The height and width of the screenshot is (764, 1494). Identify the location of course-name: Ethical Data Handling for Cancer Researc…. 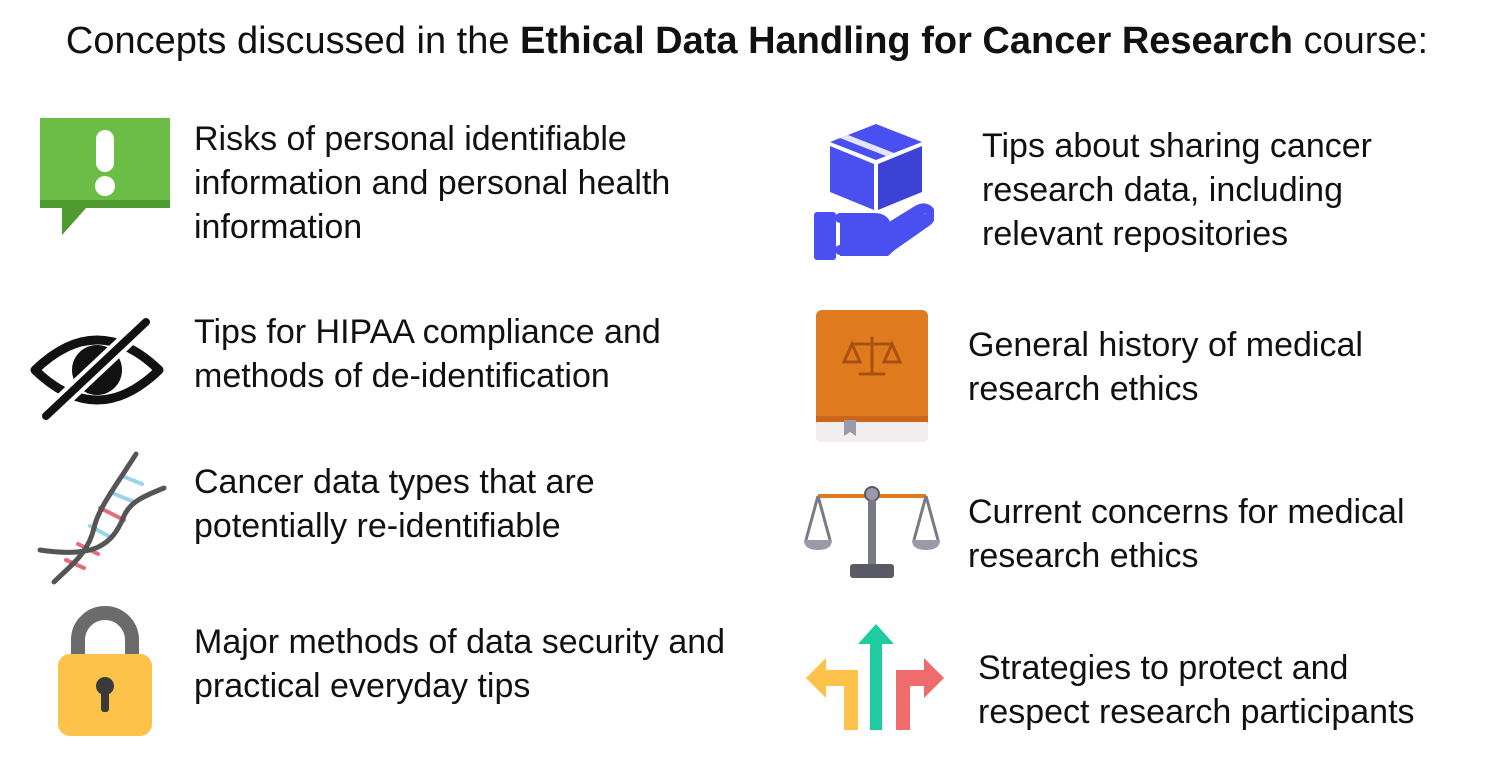
(906, 41).